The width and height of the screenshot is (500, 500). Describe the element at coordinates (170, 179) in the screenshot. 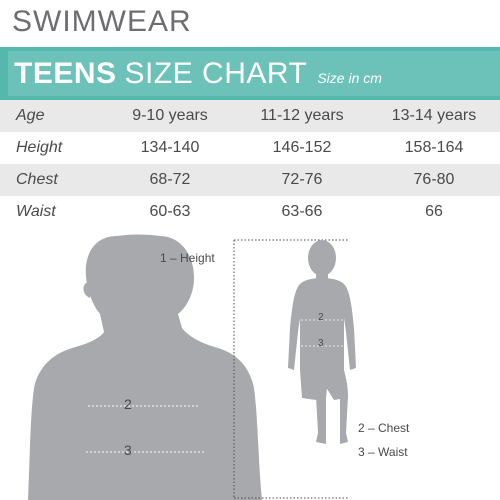

I see `table-cell: 68-72` at that location.